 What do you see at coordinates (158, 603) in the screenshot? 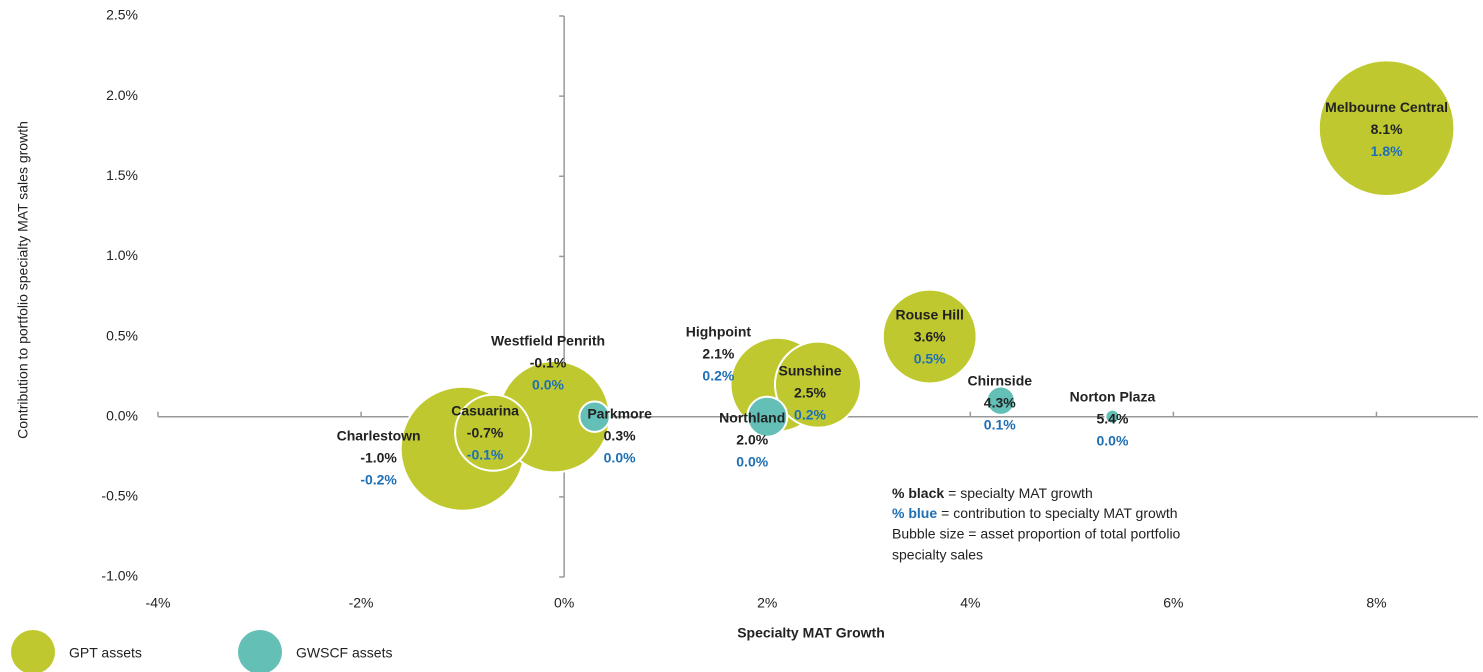
I see `x-tick-label: -4%` at bounding box center [158, 603].